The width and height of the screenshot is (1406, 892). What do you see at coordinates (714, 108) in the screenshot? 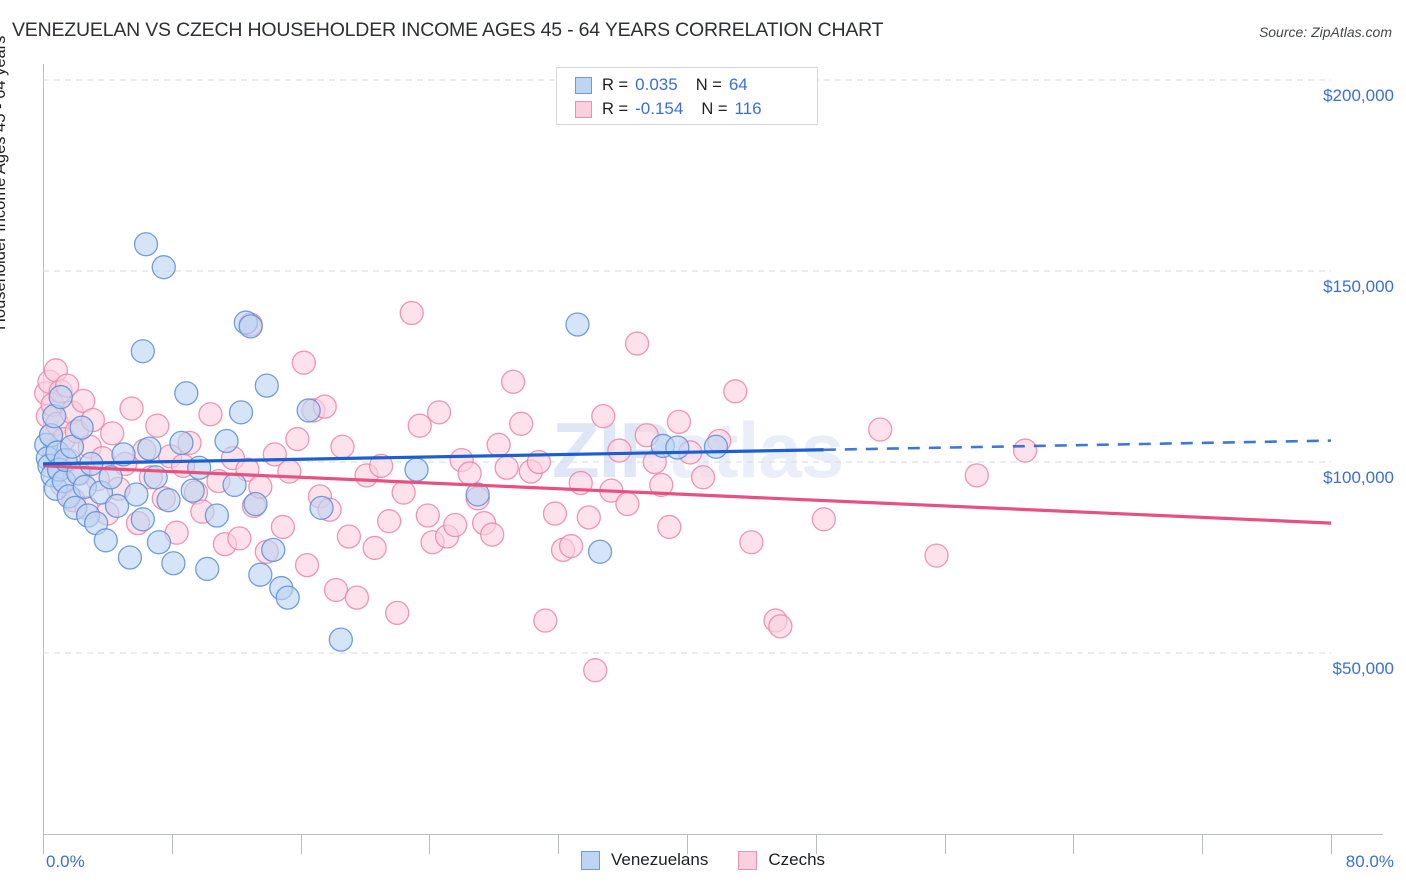
I see `n-label-czechs: N =` at bounding box center [714, 108].